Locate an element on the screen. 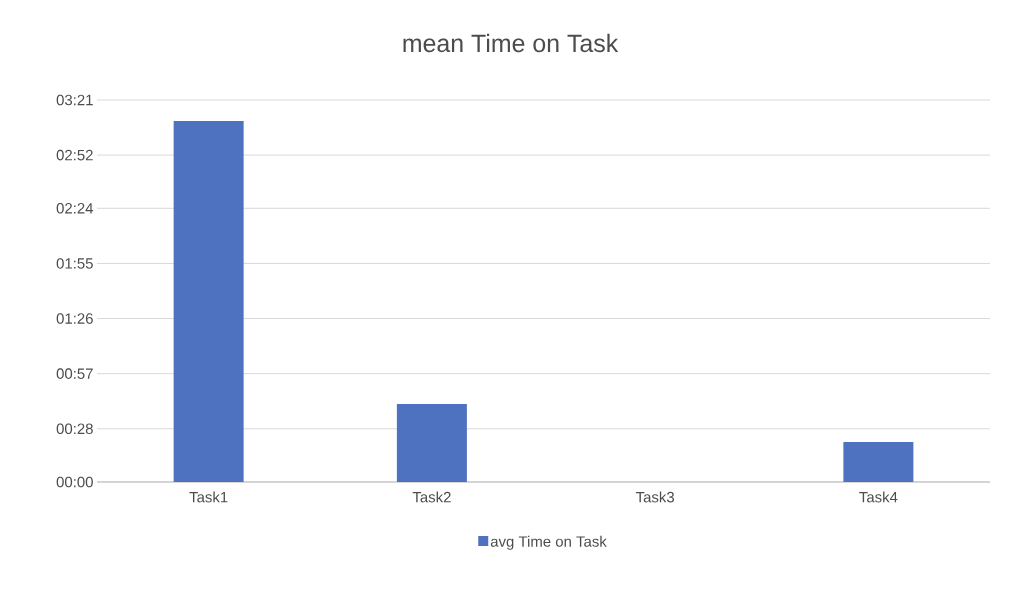  x-tick-label: Task3 is located at coordinates (655, 497).